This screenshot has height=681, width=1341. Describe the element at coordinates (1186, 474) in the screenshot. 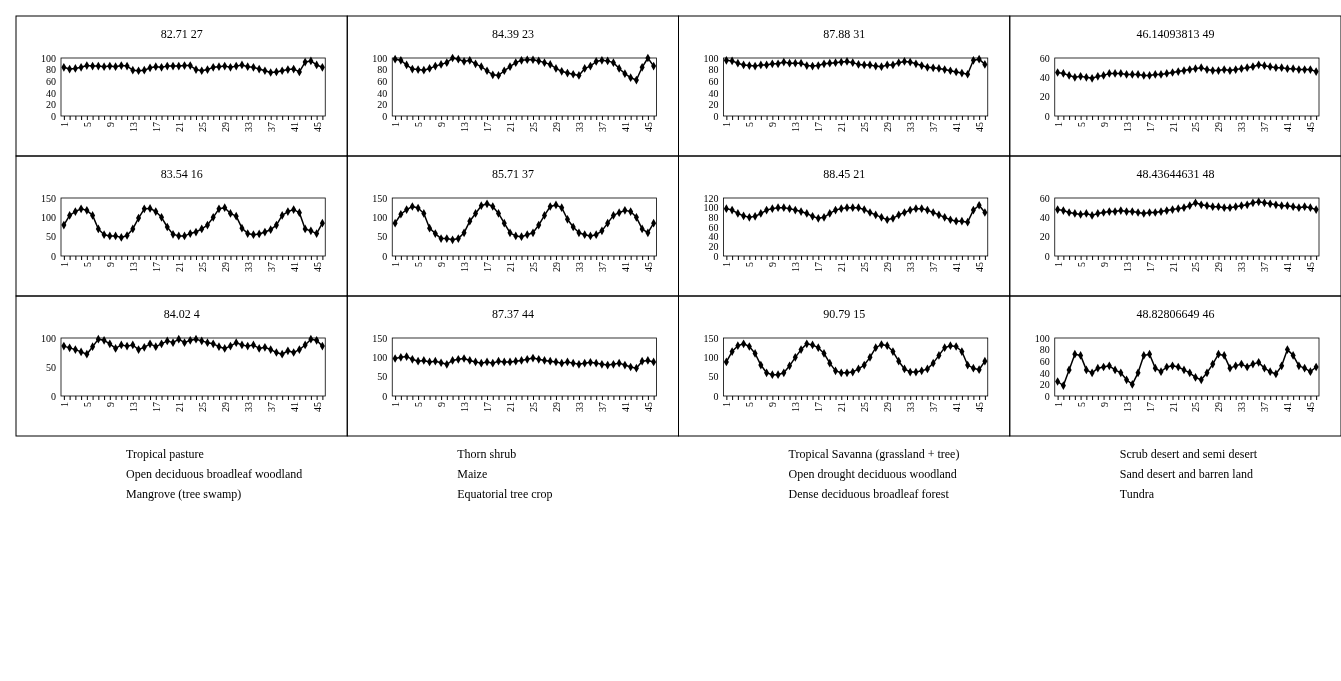

I see `text: Sand desert and barren land` at that location.